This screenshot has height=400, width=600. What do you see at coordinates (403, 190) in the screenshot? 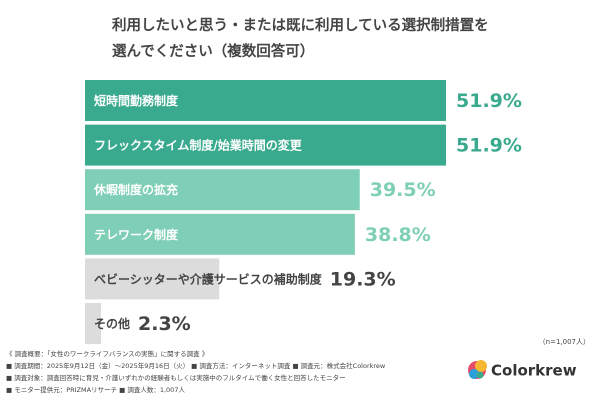
I see `value-label: 39.5%` at bounding box center [403, 190].